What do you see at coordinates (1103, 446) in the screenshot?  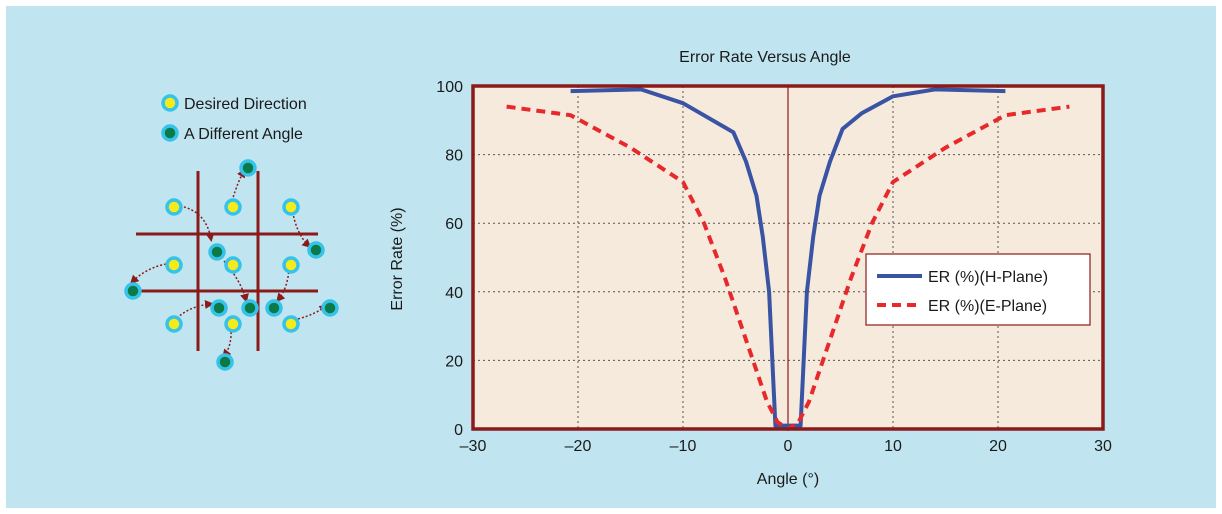 I see `x-tick-label: 30` at bounding box center [1103, 446].